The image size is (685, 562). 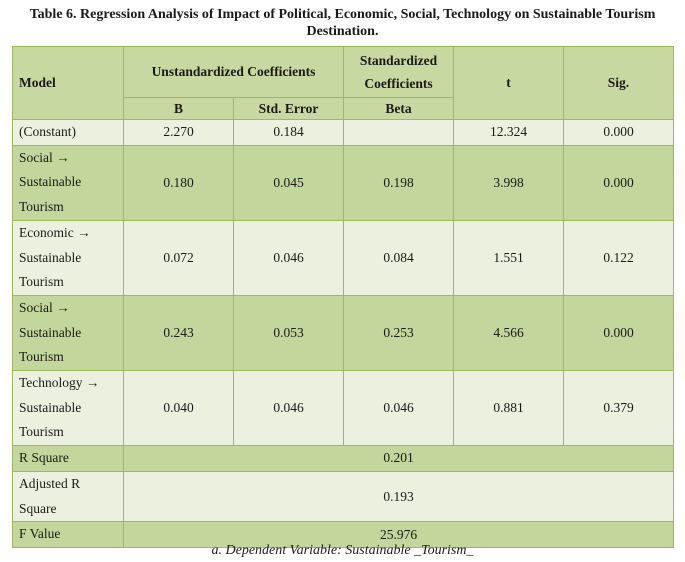 What do you see at coordinates (618, 83) in the screenshot?
I see `header-sig: Sig.` at bounding box center [618, 83].